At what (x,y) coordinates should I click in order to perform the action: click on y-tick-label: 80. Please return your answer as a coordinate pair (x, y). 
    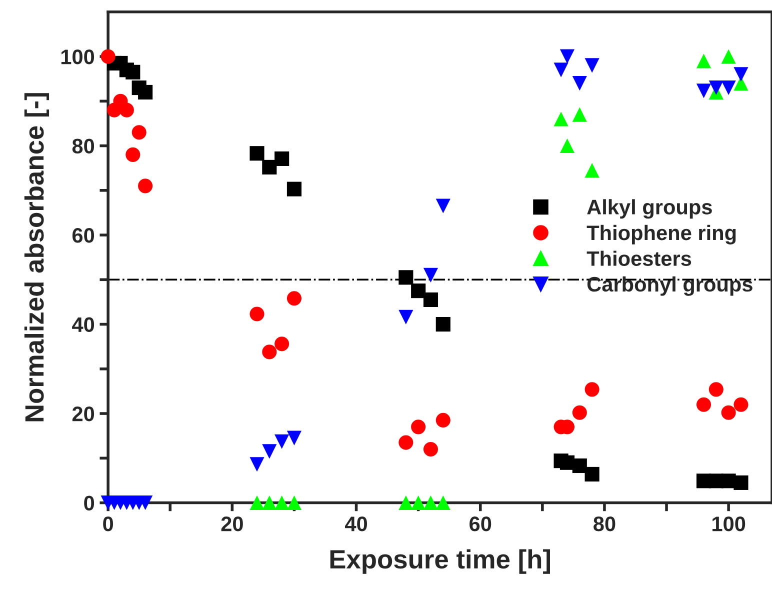
    Looking at the image, I should click on (83, 146).